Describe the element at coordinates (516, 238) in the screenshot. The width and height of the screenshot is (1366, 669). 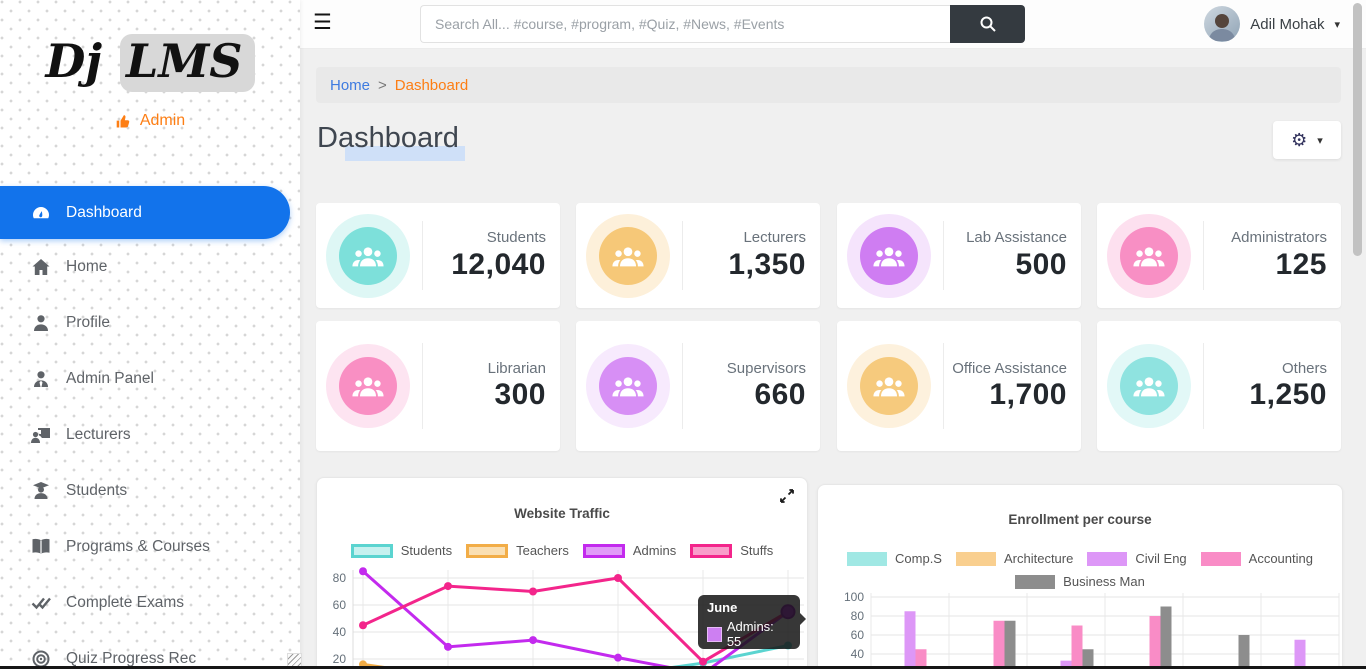
I see `stat-label: Students` at that location.